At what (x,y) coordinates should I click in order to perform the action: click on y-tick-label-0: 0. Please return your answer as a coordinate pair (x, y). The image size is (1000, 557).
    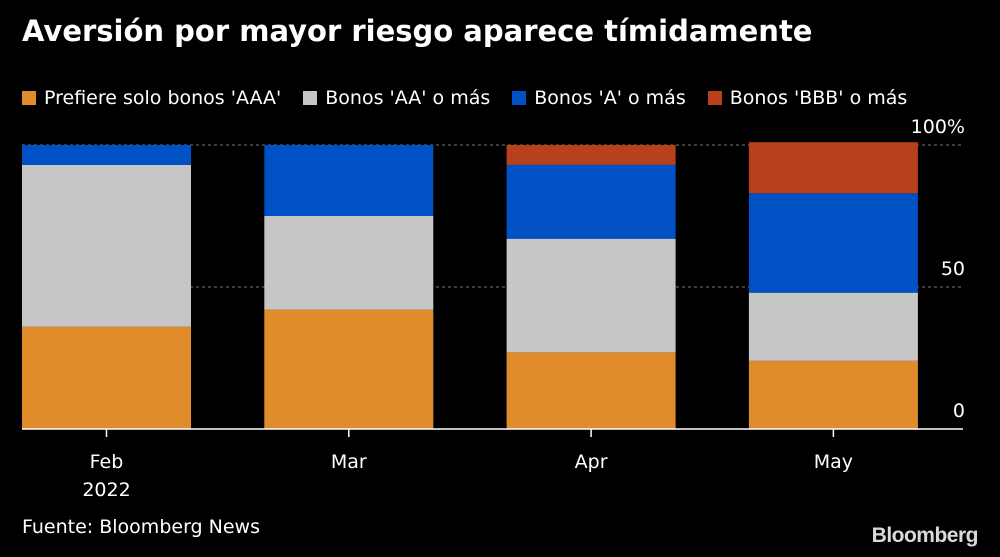
    Looking at the image, I should click on (959, 411).